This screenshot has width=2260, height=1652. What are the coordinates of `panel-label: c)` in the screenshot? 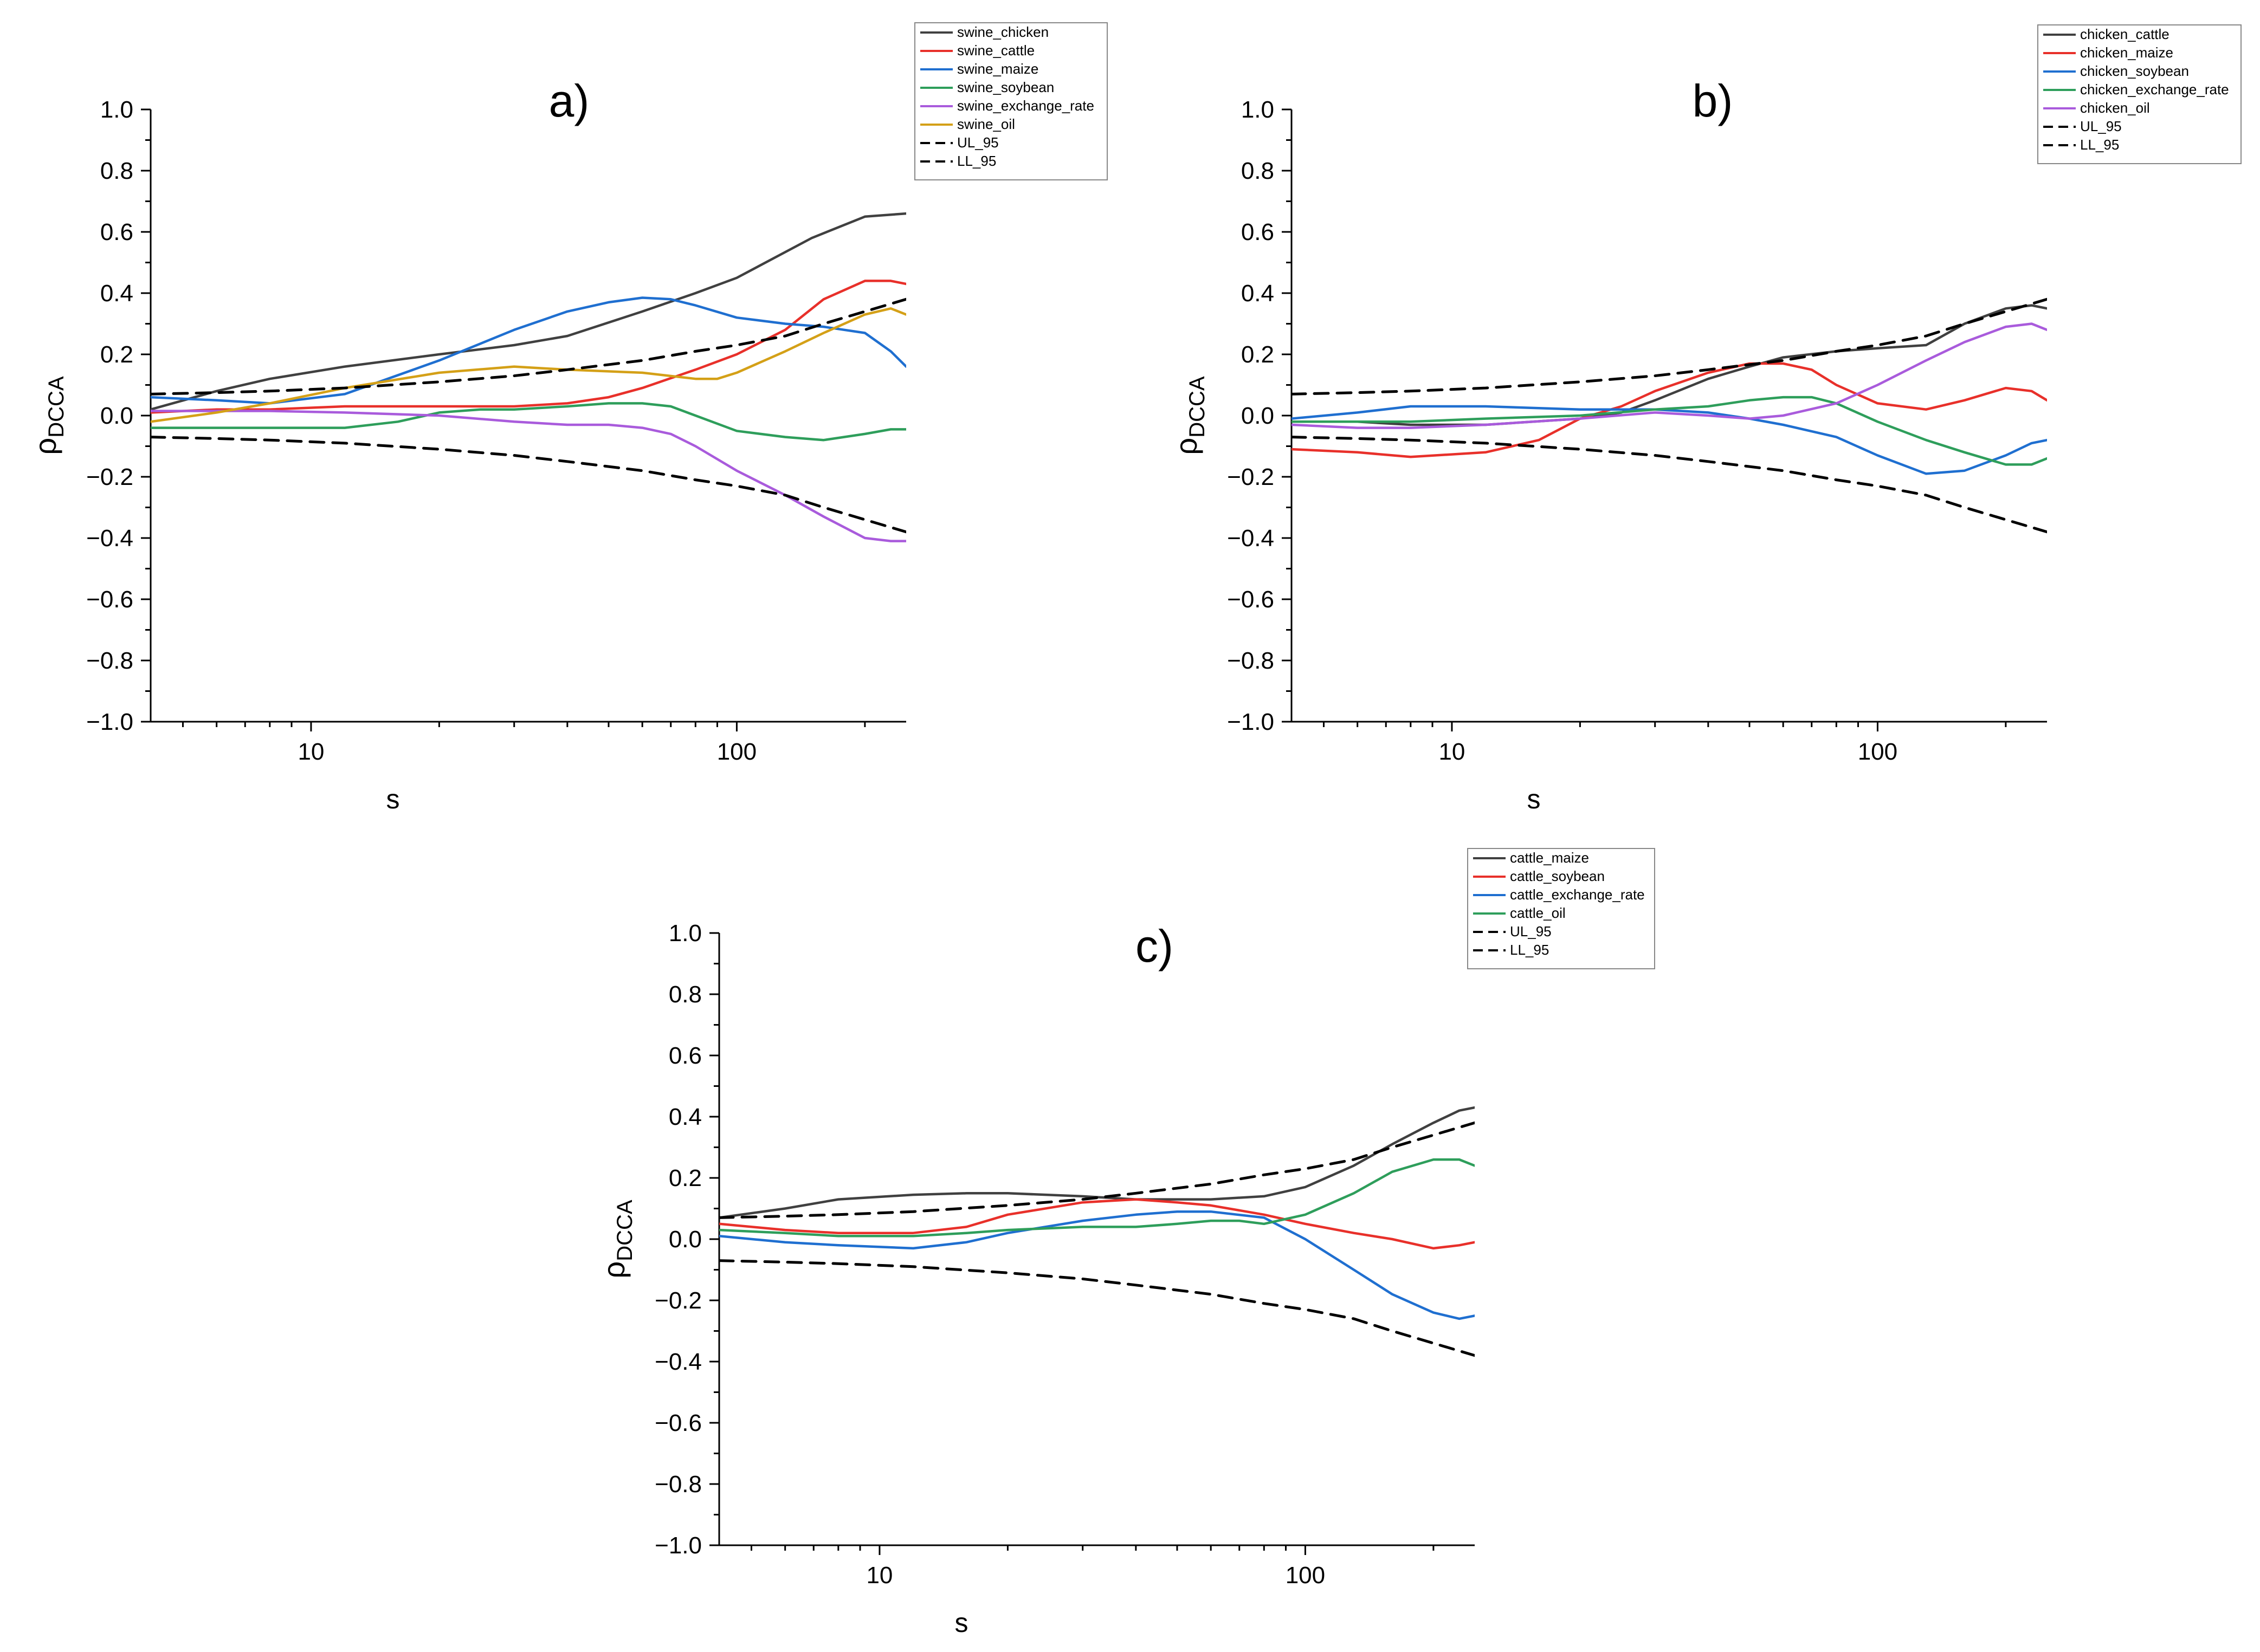 It's located at (1154, 946).